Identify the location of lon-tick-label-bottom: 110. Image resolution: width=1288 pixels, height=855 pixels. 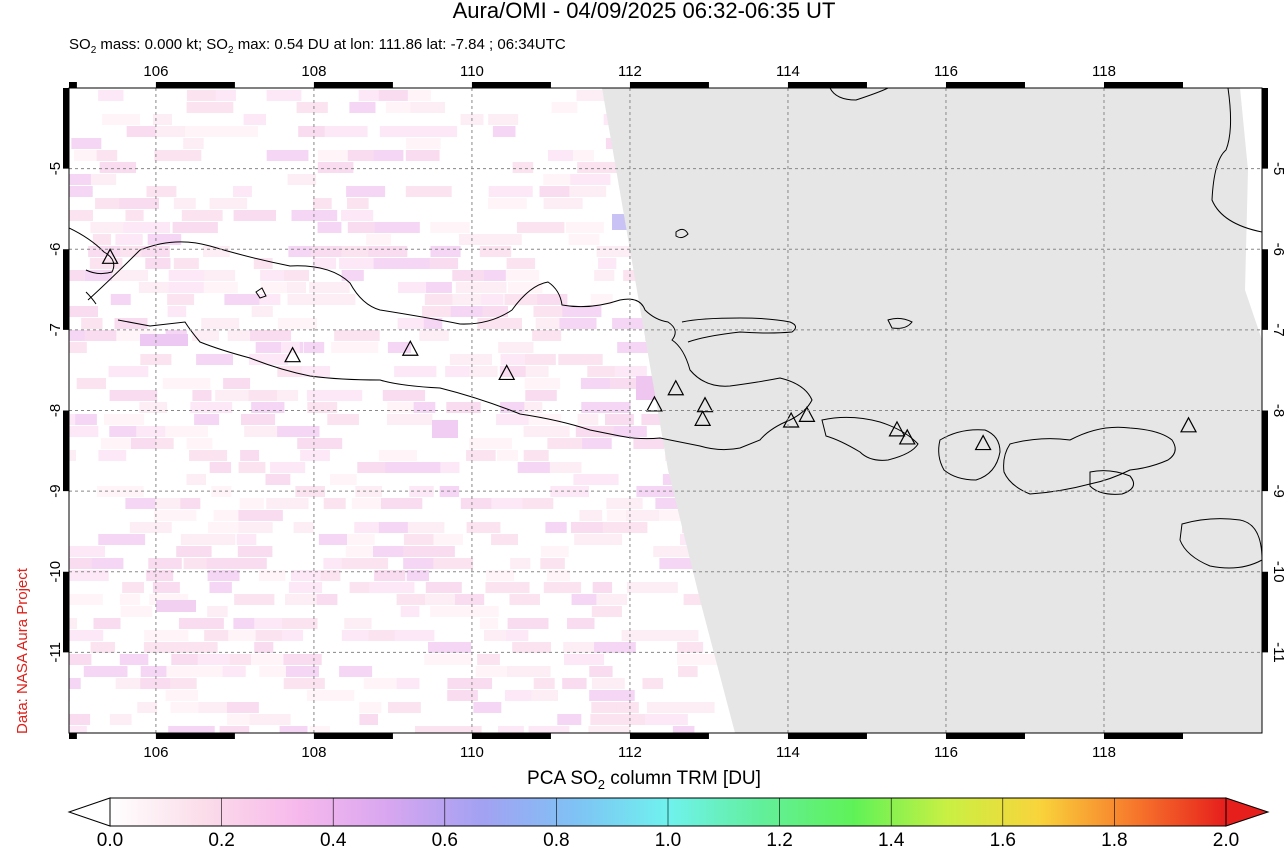
(472, 752).